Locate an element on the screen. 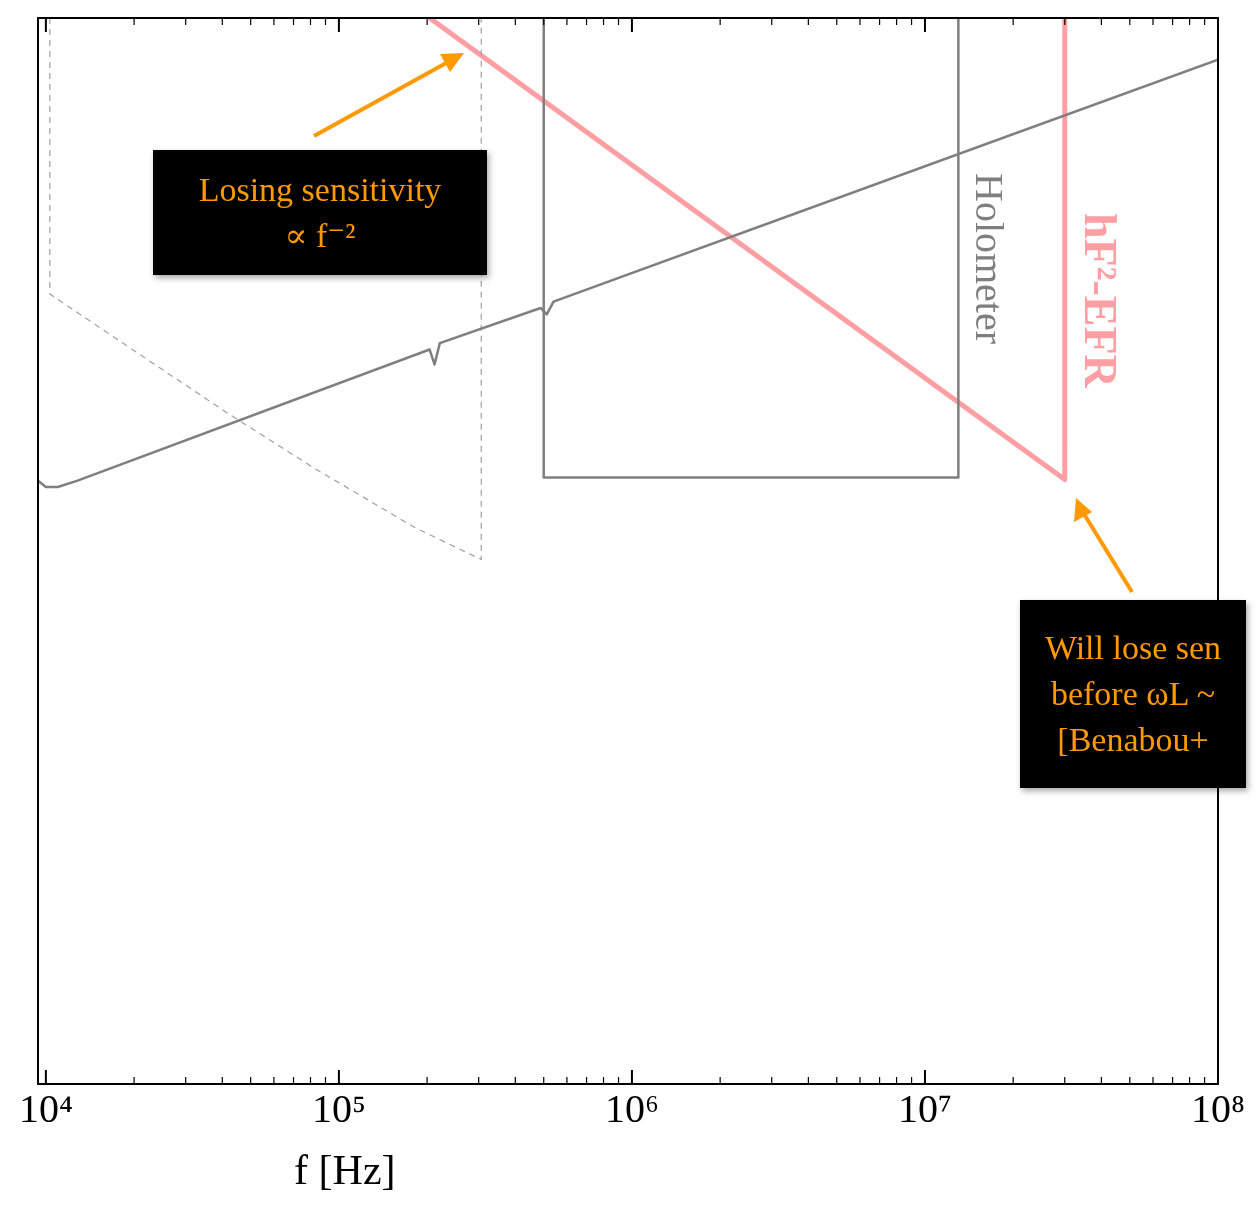 The image size is (1258, 1219). x-tick-label: 10⁵ is located at coordinates (338, 1108).